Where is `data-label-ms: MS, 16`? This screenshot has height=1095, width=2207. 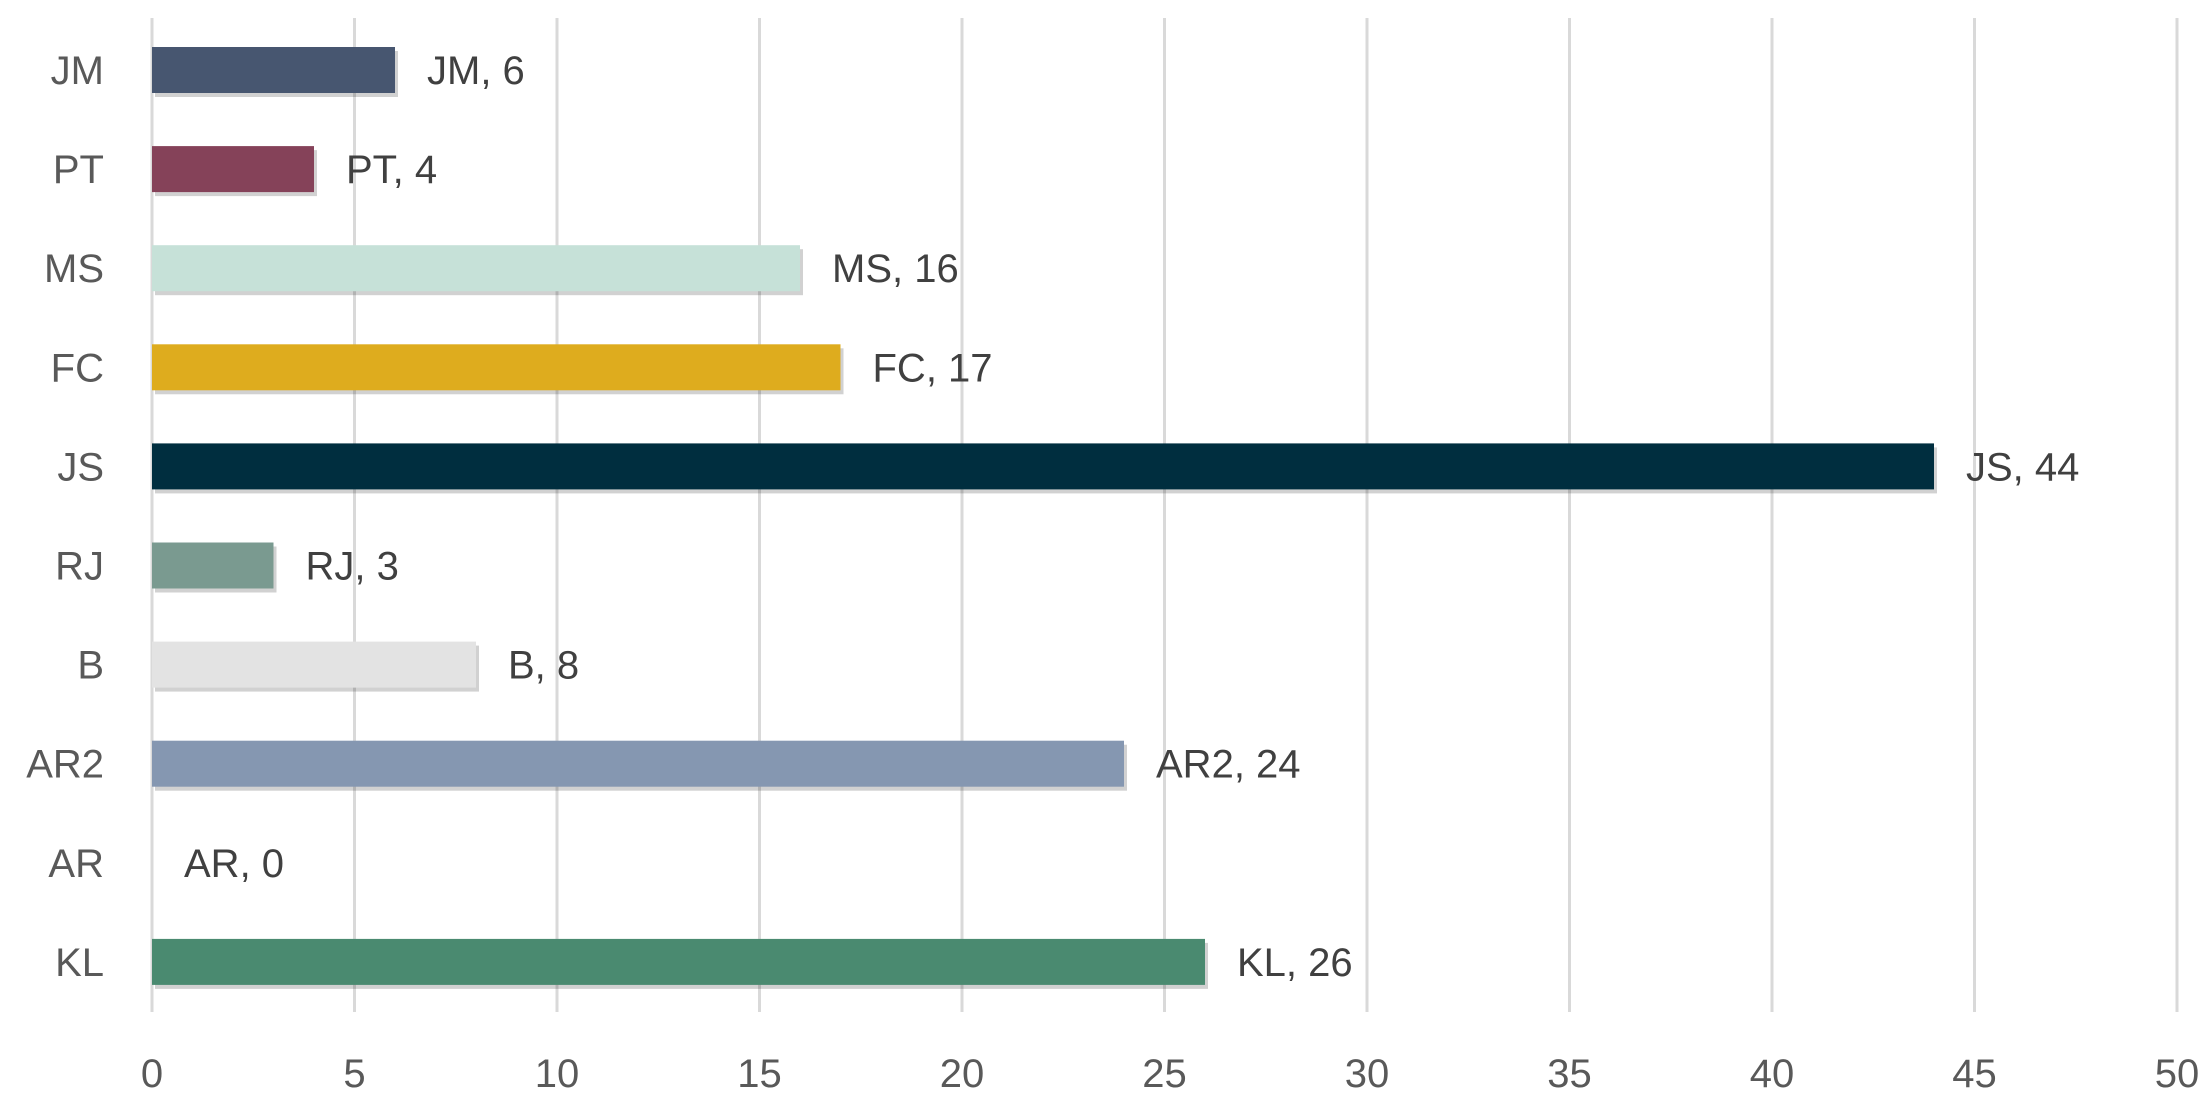
data-label-ms: MS, 16 is located at coordinates (895, 269).